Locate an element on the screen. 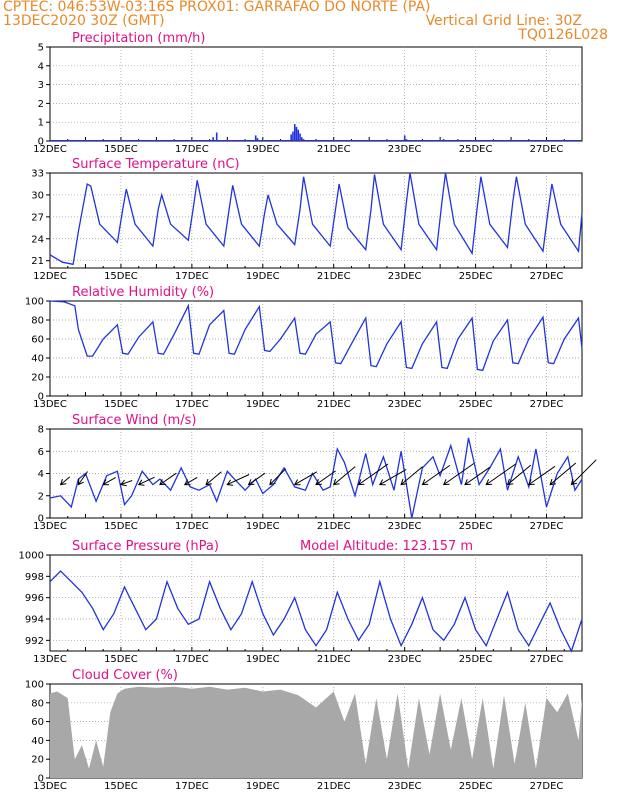 This screenshot has height=804, width=618. temp-xtick-label: 17DEC is located at coordinates (192, 276).